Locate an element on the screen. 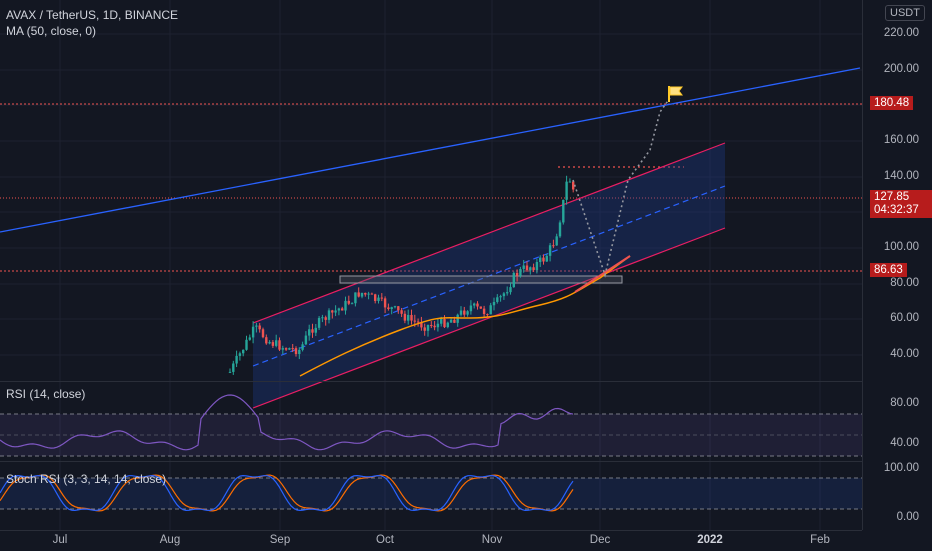 Image resolution: width=932 pixels, height=551 pixels. rsi-stoch-separator is located at coordinates (466, 461).